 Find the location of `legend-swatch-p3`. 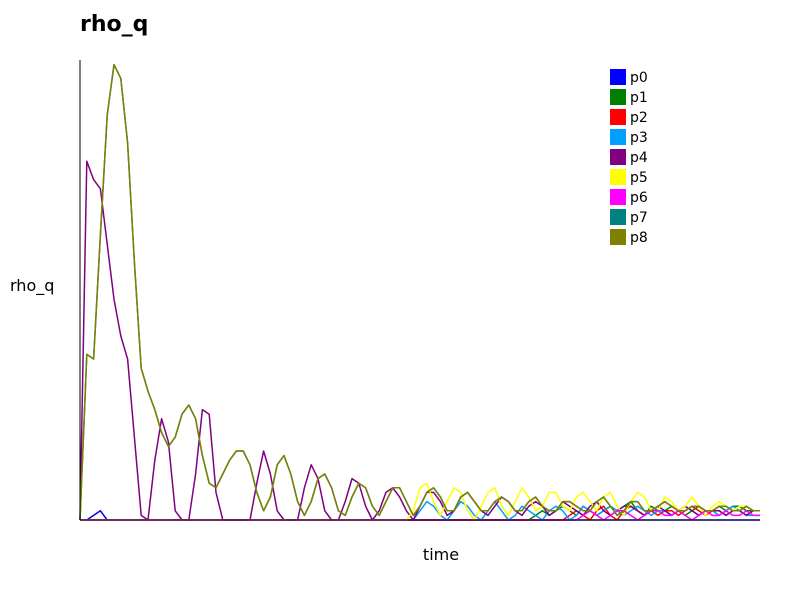

legend-swatch-p3 is located at coordinates (618, 137).